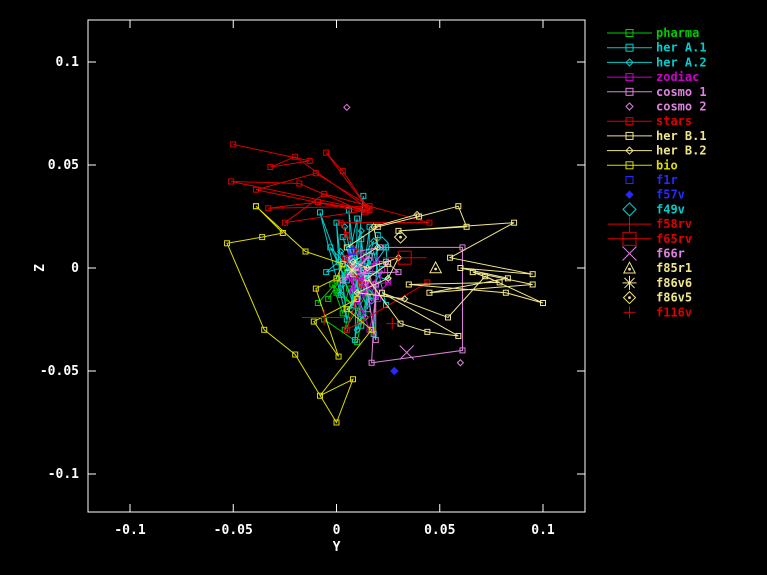  Describe the element at coordinates (674, 121) in the screenshot. I see `legend-label-stars: stars` at that location.